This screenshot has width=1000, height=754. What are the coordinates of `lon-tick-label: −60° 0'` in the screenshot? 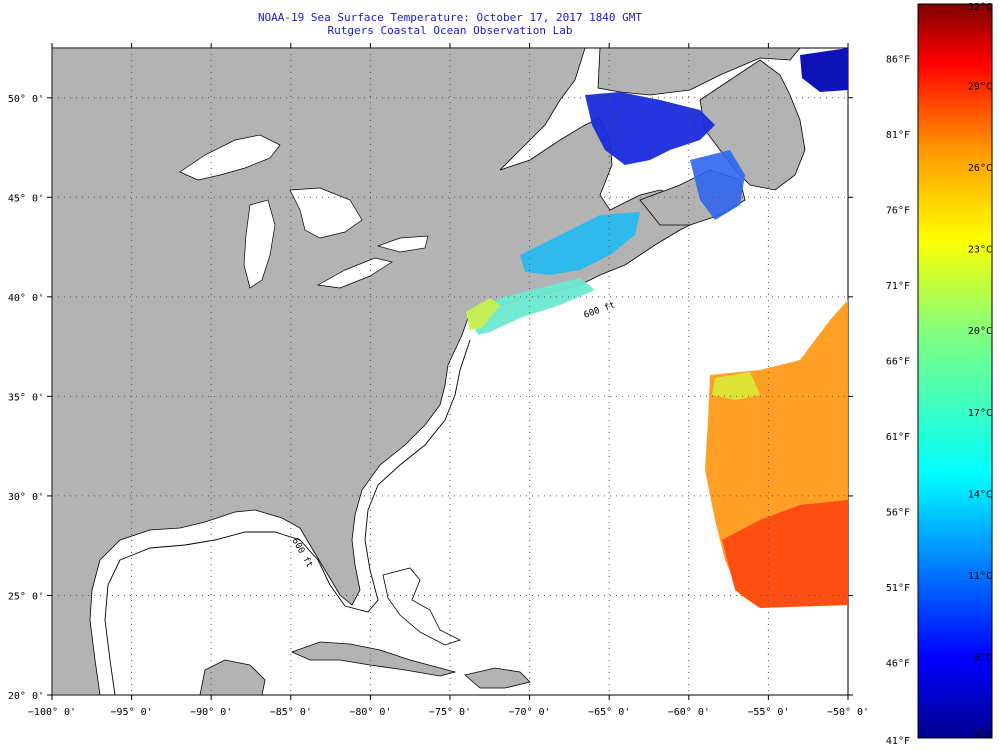 It's located at (689, 712).